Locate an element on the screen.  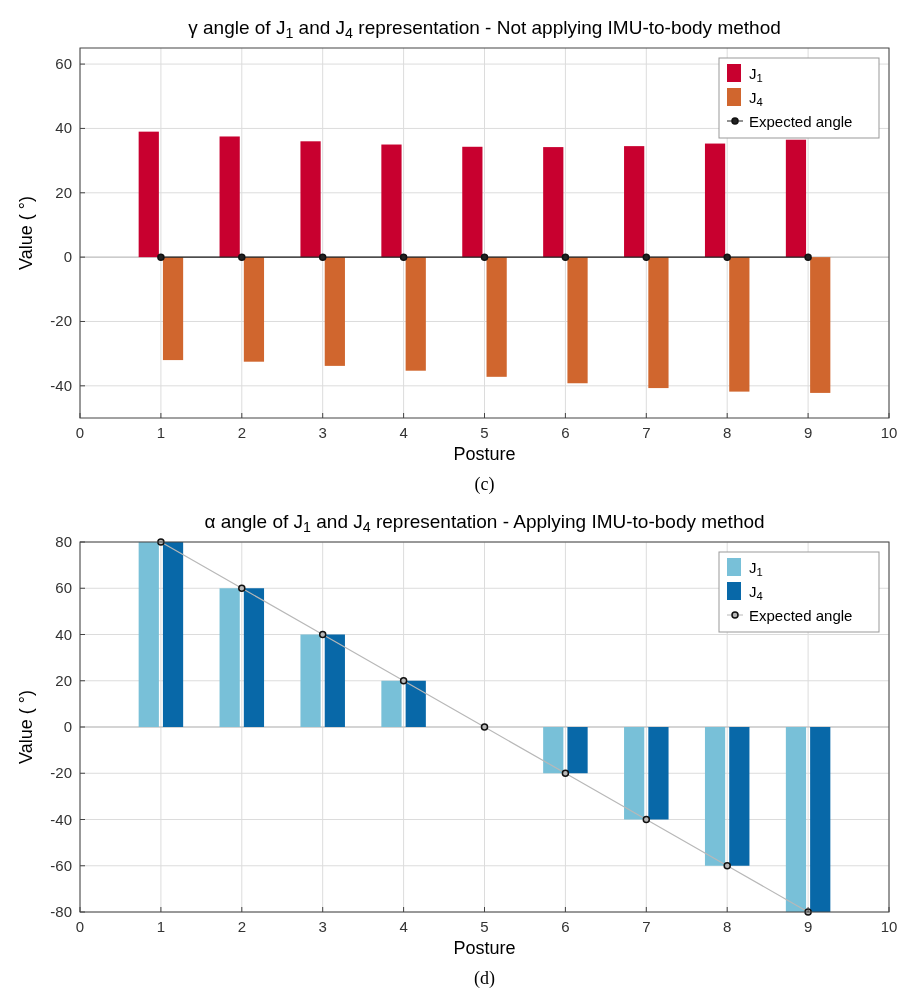
y-tick-label: -60 is located at coordinates (61, 865).